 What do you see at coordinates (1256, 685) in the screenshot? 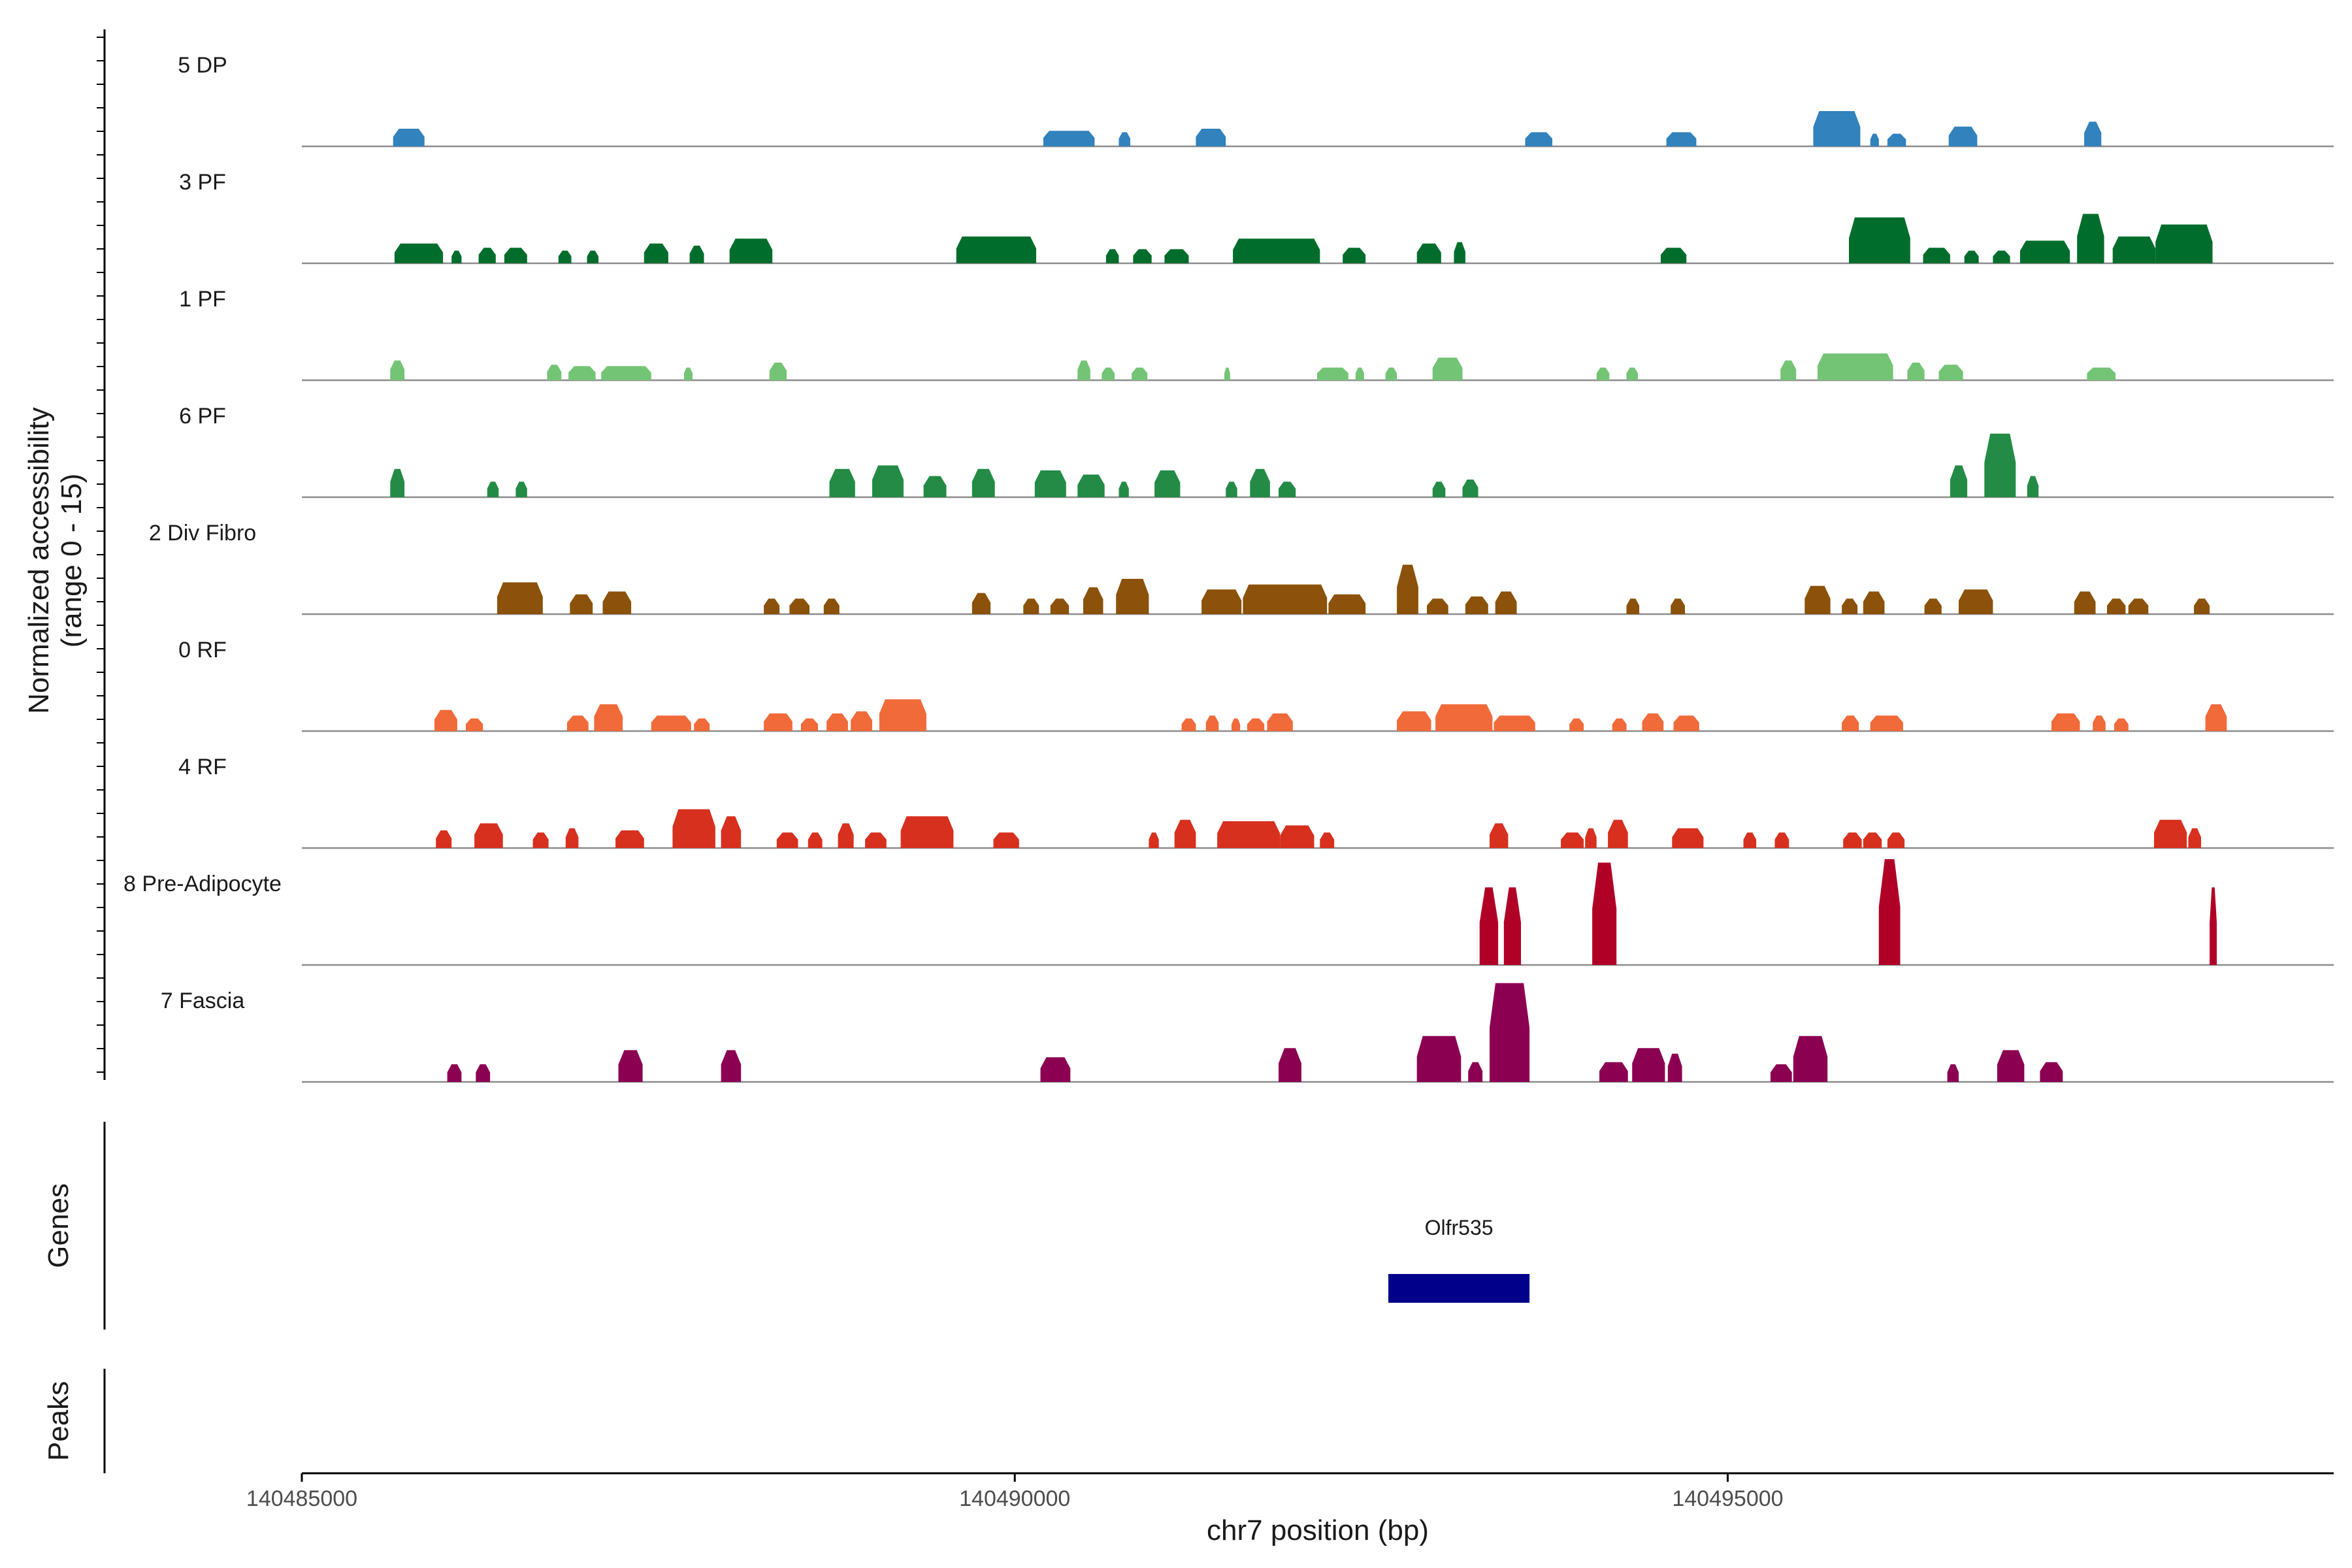
I see `track-0-rf: 0 RF` at bounding box center [1256, 685].